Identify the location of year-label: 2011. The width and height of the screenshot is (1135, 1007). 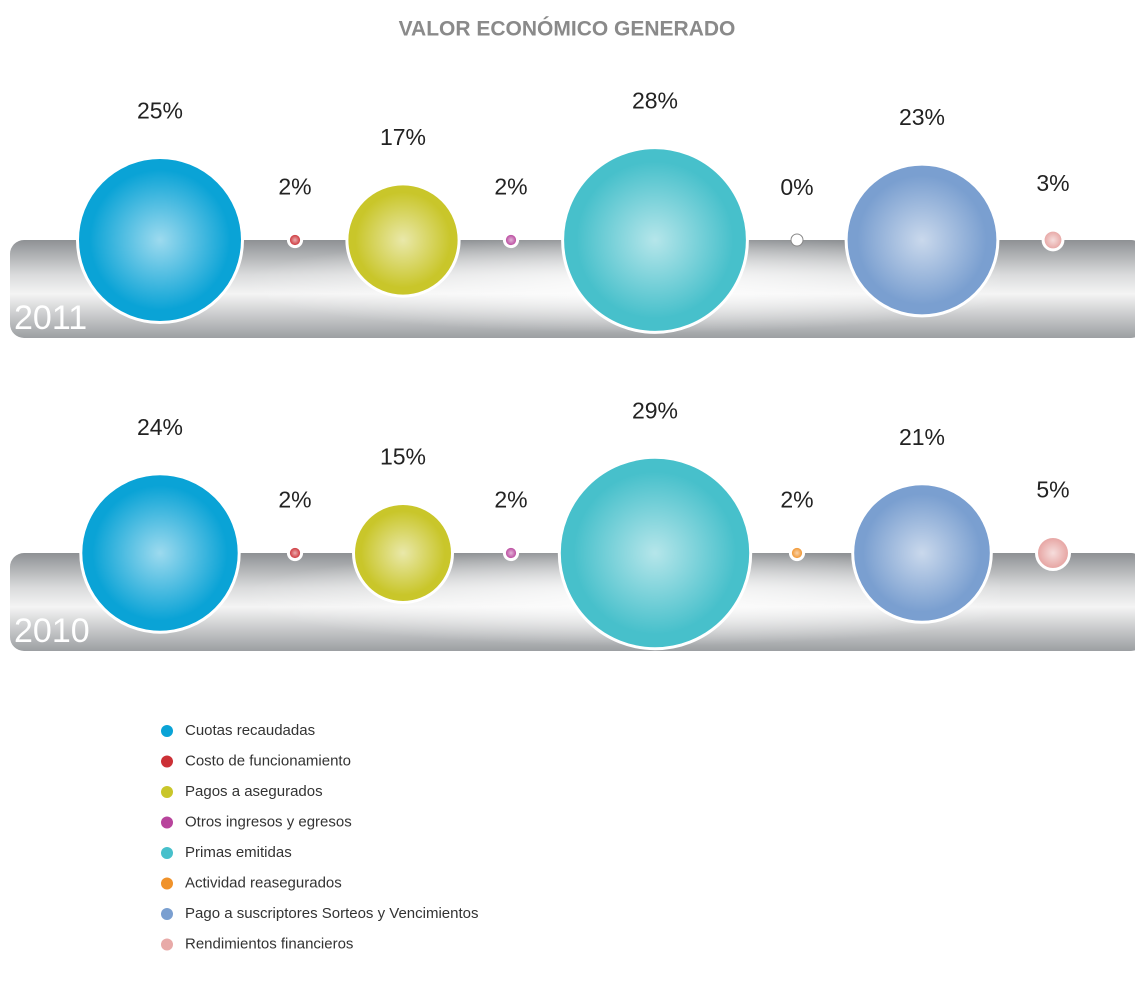
(50, 318).